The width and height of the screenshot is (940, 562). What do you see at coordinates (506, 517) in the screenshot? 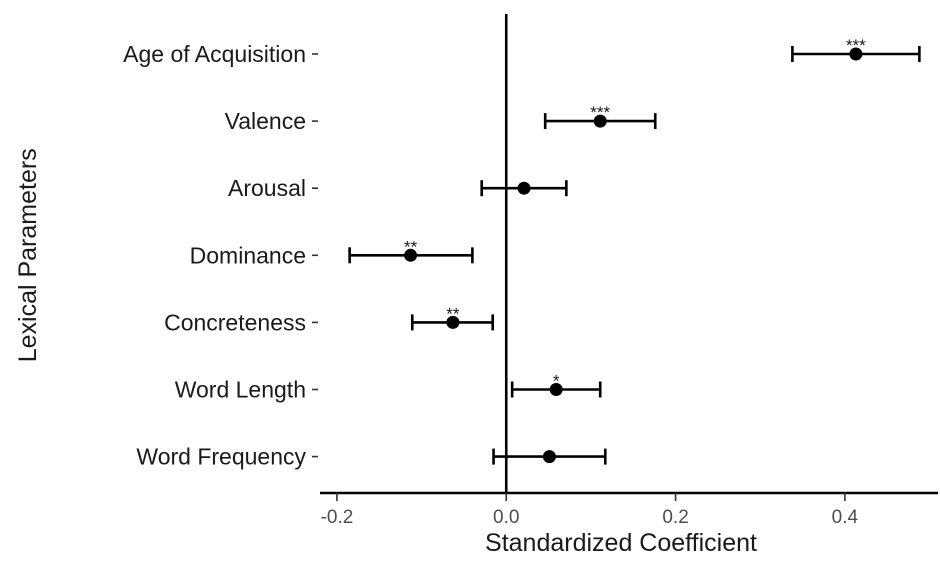
I see `x-tick-label: 0.0` at bounding box center [506, 517].